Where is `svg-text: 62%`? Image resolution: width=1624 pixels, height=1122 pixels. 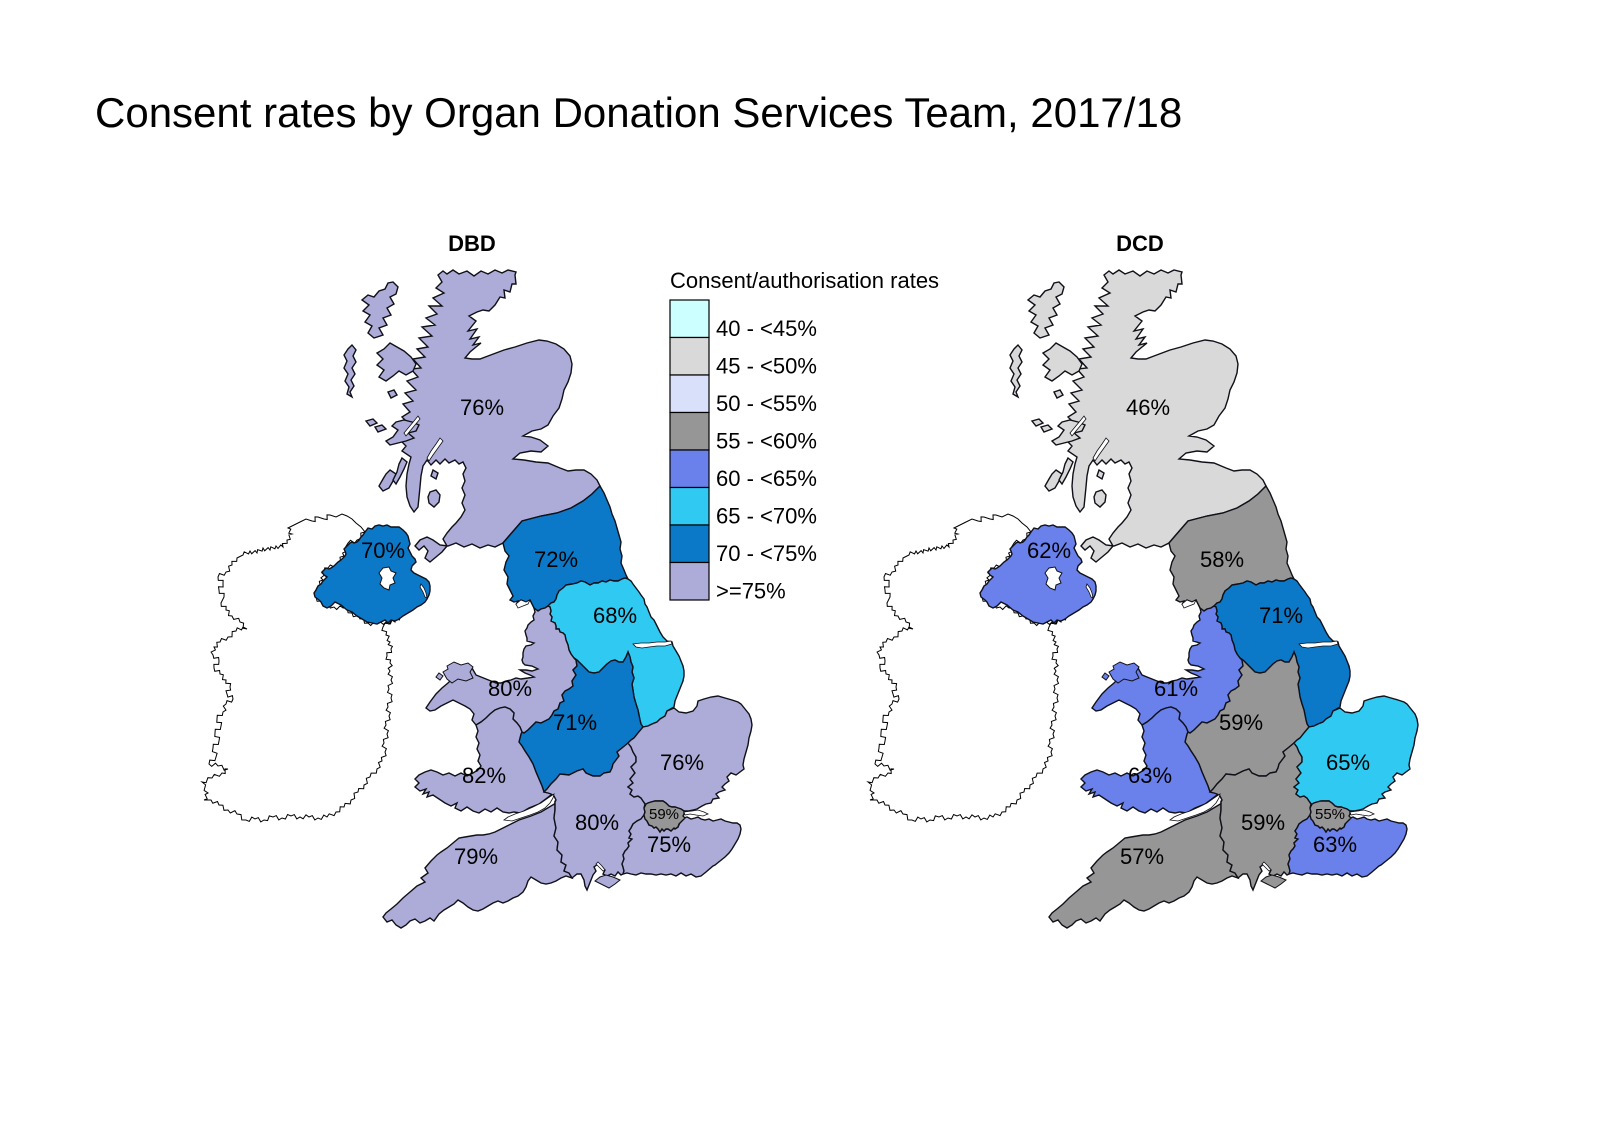 svg-text: 62% is located at coordinates (1049, 550).